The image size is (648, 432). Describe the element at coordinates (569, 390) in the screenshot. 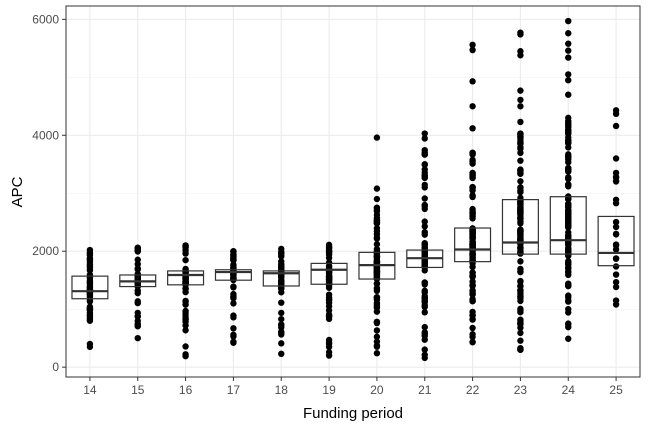

I see `x-tick-label: 24` at that location.